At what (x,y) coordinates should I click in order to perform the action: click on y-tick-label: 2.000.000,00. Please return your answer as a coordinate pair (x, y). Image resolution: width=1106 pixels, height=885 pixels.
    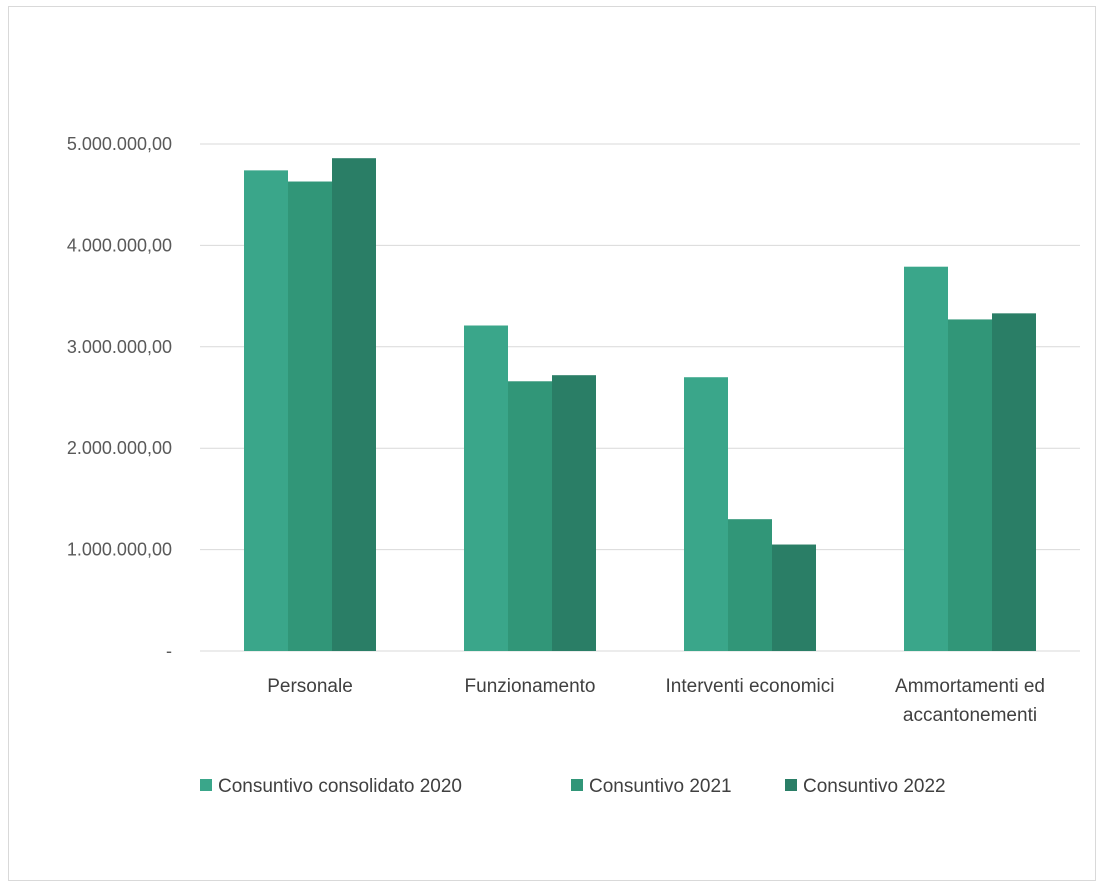
    Looking at the image, I should click on (119, 448).